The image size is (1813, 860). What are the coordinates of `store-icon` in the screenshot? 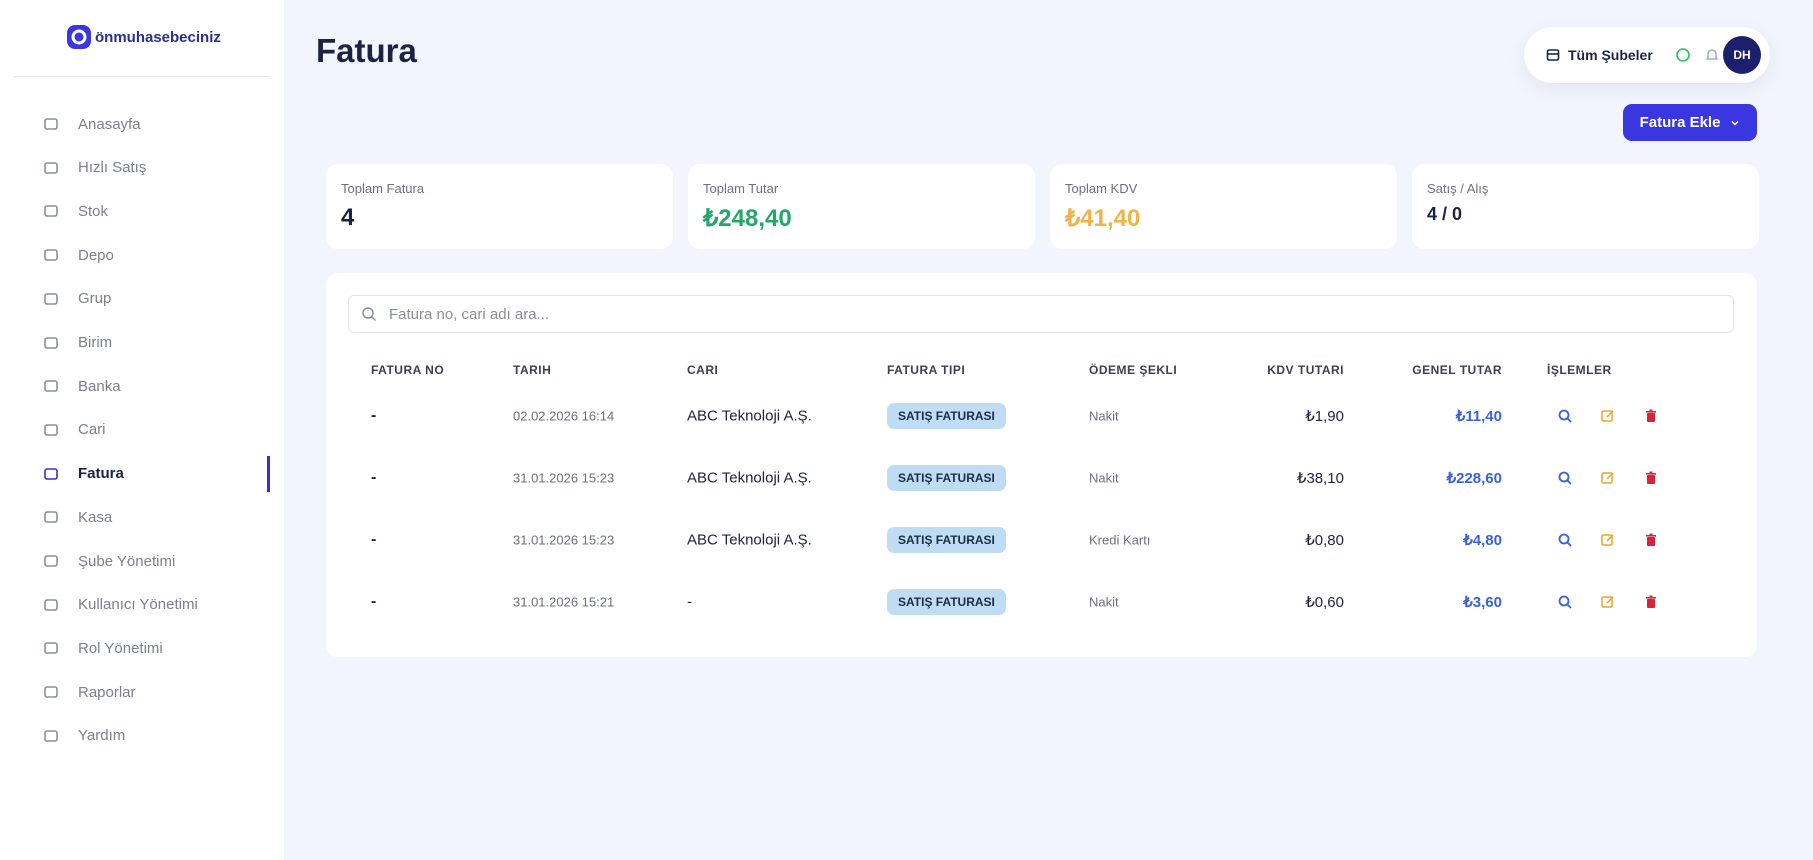 It's located at (1553, 55).